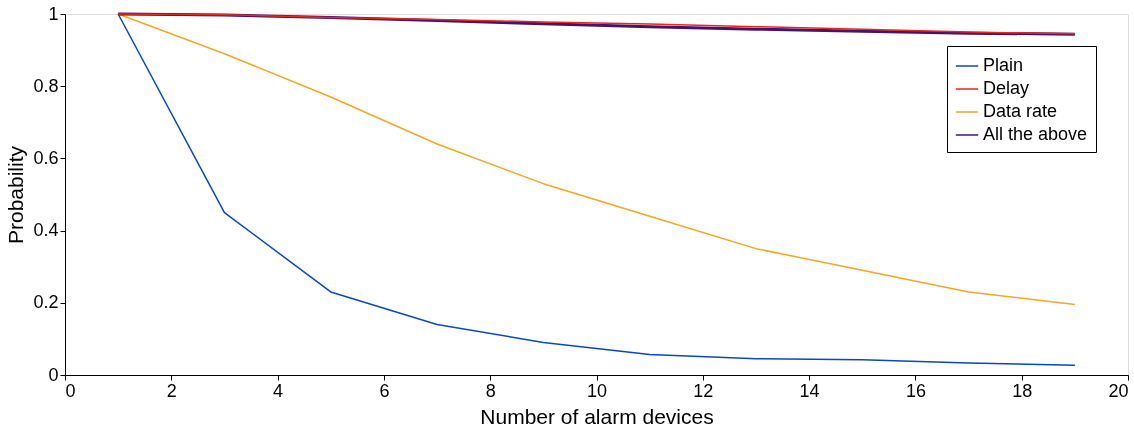  I want to click on x-tick-label: 18, so click(1022, 390).